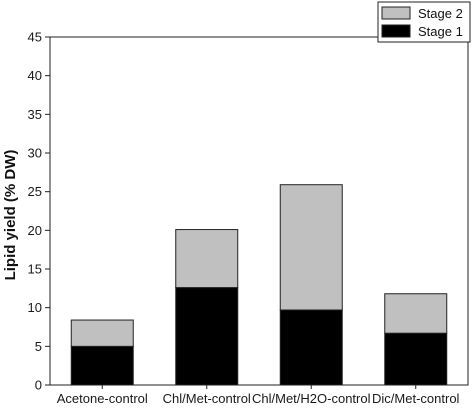 This screenshot has height=410, width=474. I want to click on y-tick-label: 15, so click(35, 269).